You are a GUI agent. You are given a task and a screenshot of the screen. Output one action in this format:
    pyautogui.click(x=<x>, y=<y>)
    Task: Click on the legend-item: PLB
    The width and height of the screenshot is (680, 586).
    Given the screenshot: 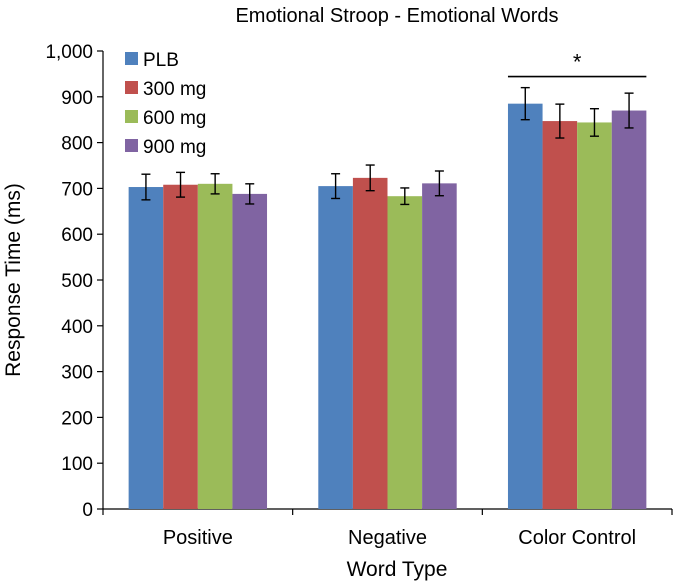 What is the action you would take?
    pyautogui.click(x=152, y=60)
    